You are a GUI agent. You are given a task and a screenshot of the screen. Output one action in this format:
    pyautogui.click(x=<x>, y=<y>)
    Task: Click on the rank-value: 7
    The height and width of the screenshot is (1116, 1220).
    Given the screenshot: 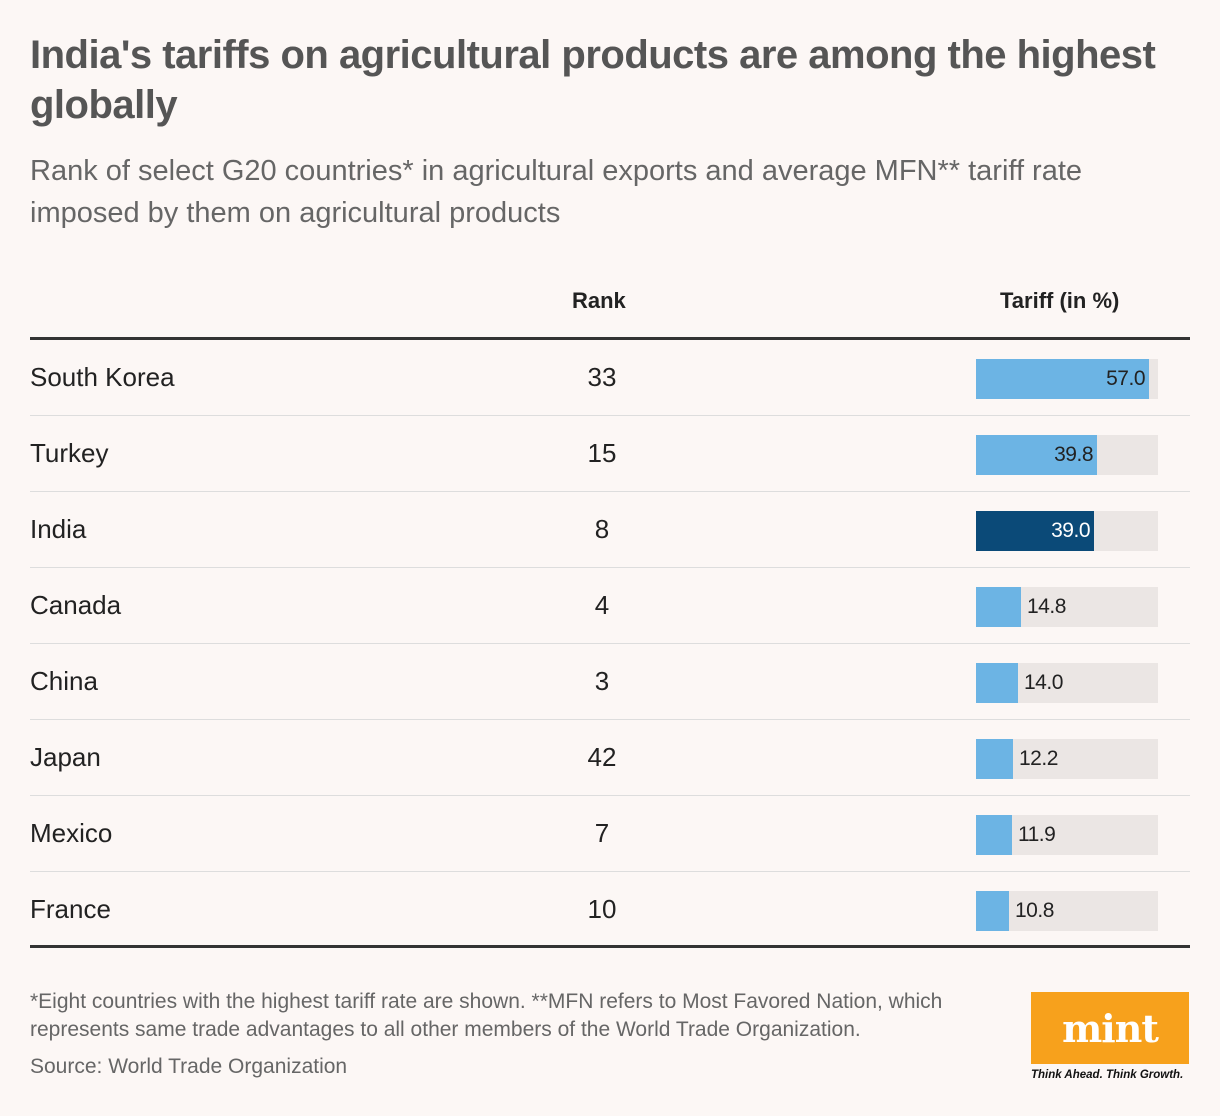 What is the action you would take?
    pyautogui.click(x=602, y=833)
    